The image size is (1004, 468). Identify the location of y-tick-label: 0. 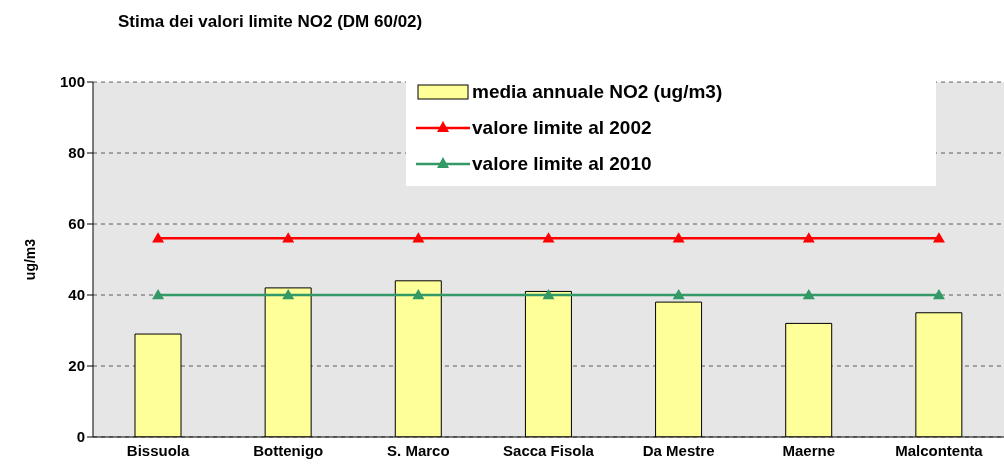
(80, 437).